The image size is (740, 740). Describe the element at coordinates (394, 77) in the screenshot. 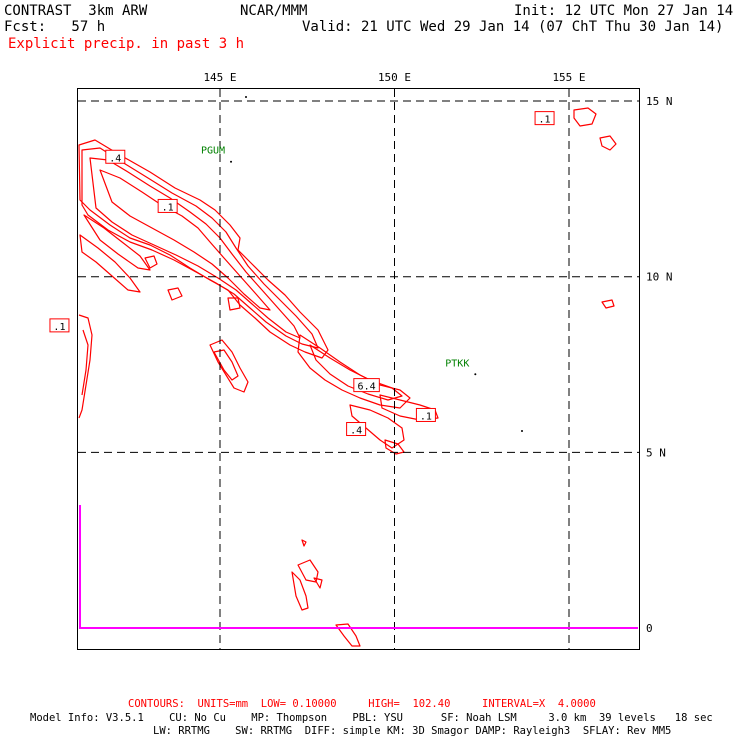

I see `lon-tick-label: 150 E` at that location.